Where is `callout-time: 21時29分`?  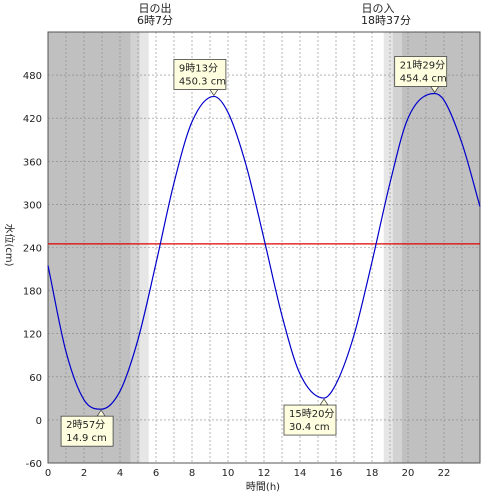 callout-time: 21時29分 is located at coordinates (422, 65).